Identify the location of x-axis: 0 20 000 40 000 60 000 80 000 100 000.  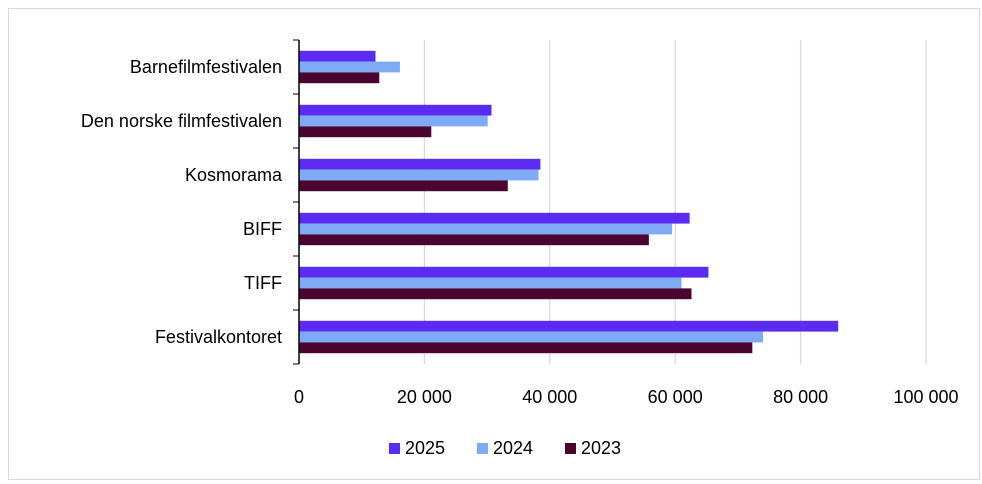
(626, 397).